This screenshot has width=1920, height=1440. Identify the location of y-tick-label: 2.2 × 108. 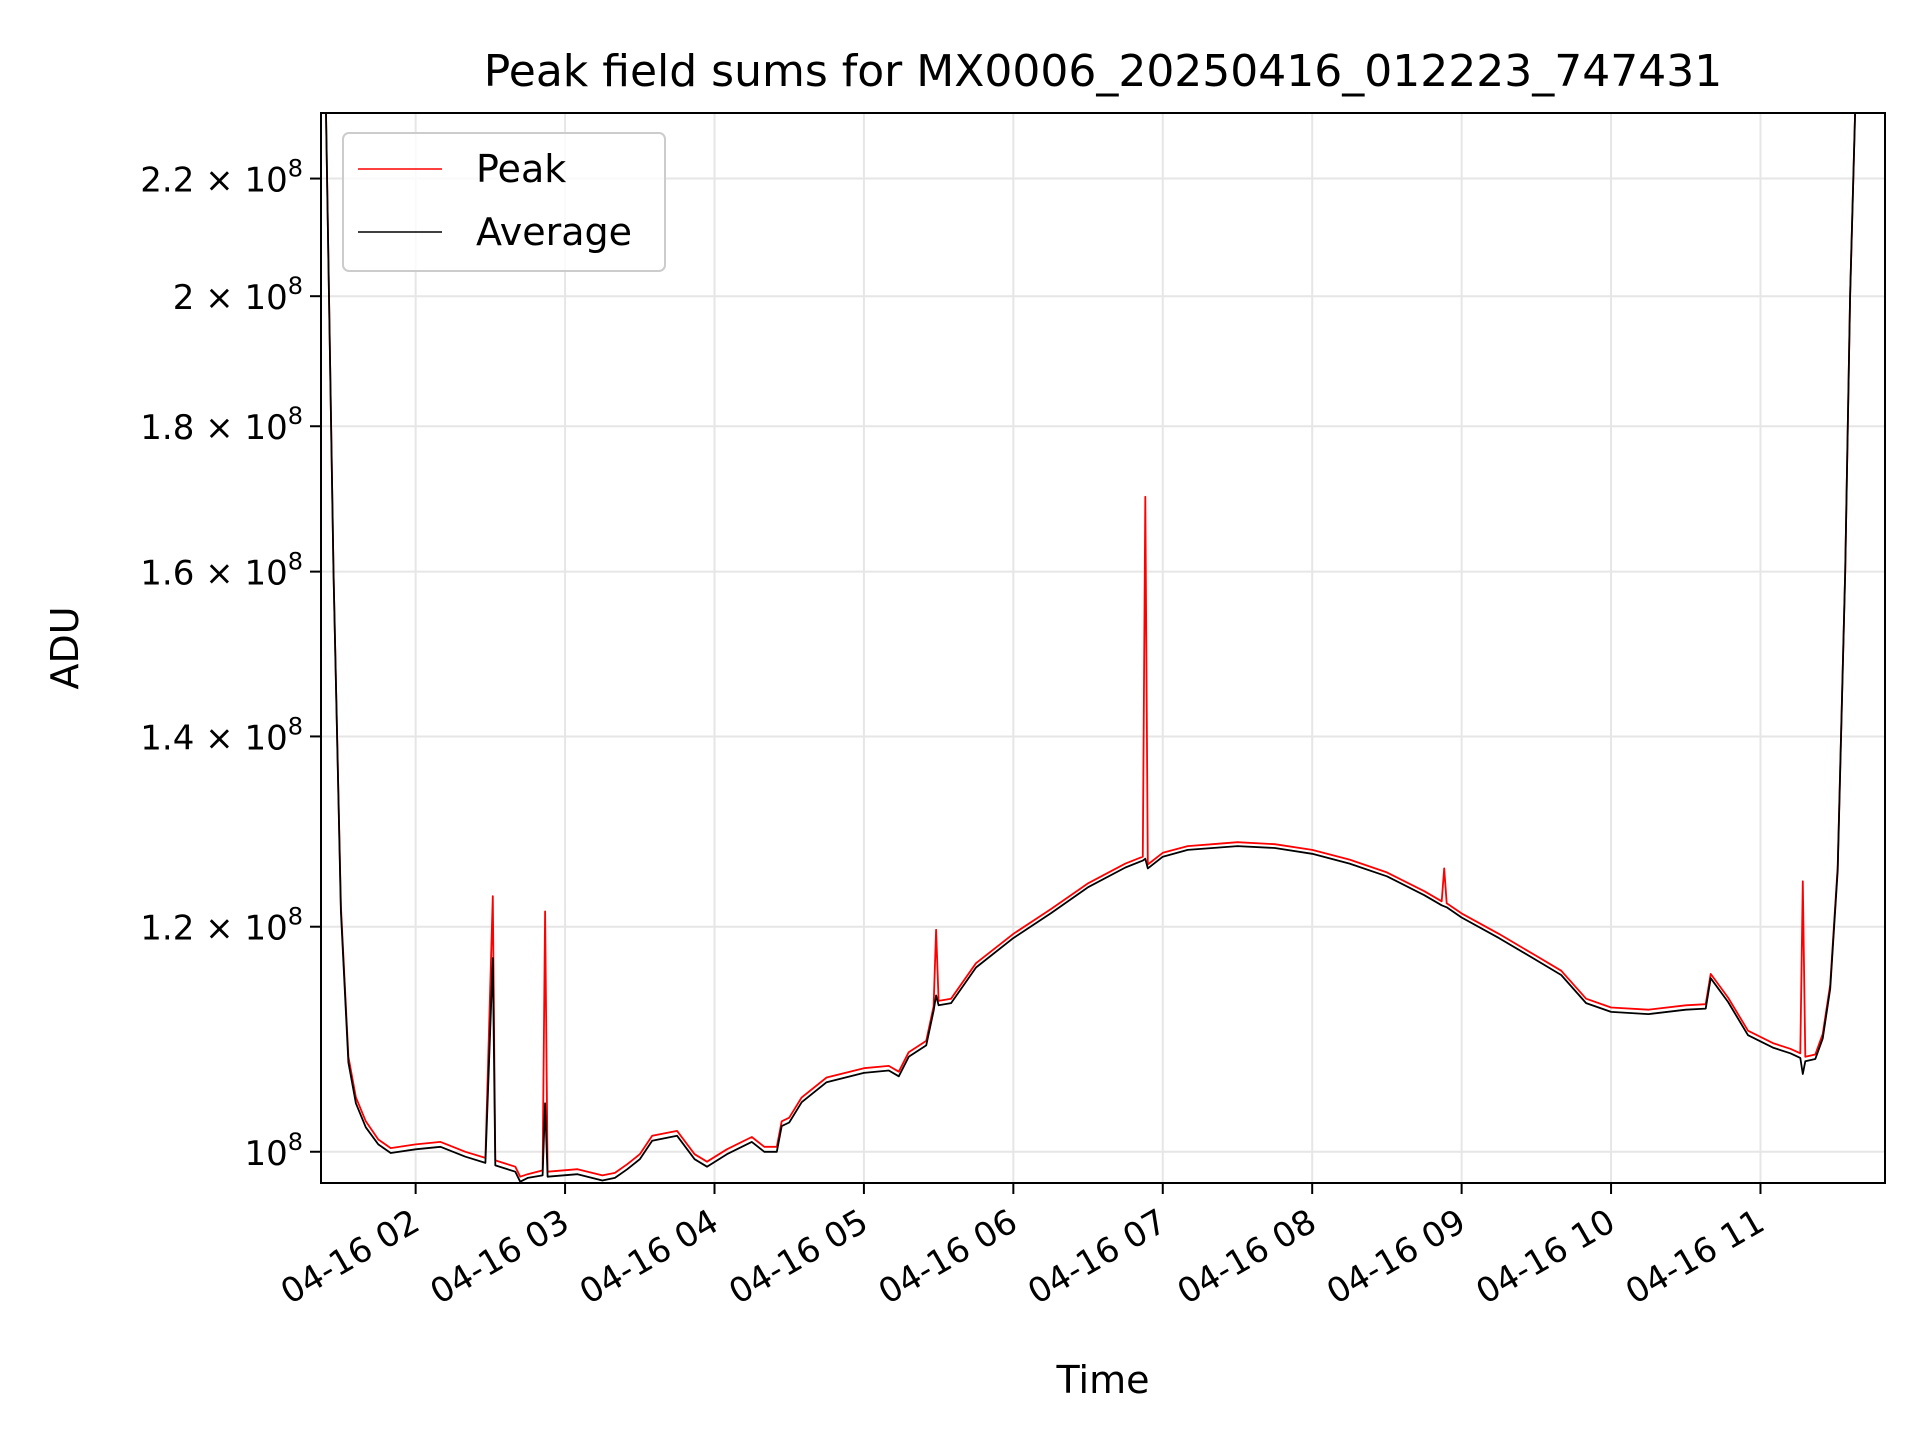
(221, 178).